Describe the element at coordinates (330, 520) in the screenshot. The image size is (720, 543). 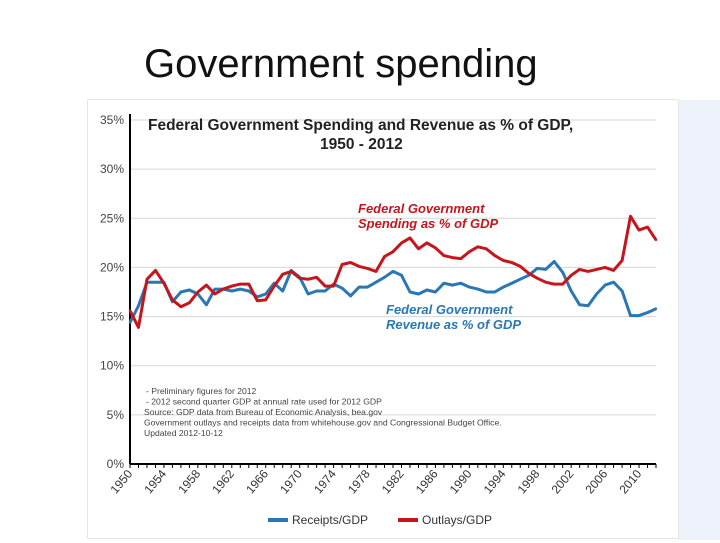
I see `receipts-legend-label: Receipts/GDP` at that location.